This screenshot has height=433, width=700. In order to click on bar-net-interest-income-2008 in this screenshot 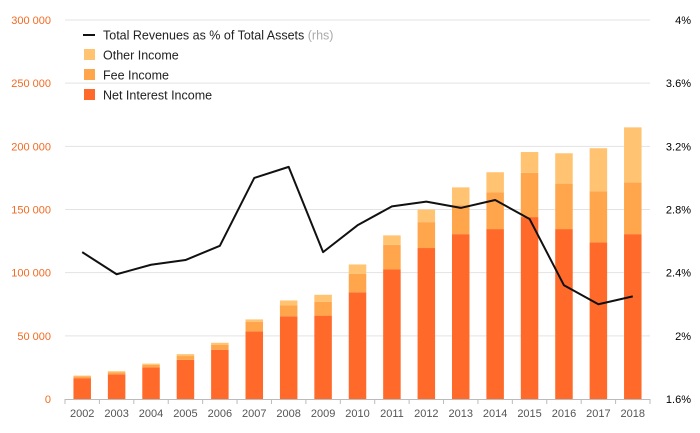, I will do `click(288, 357)`.